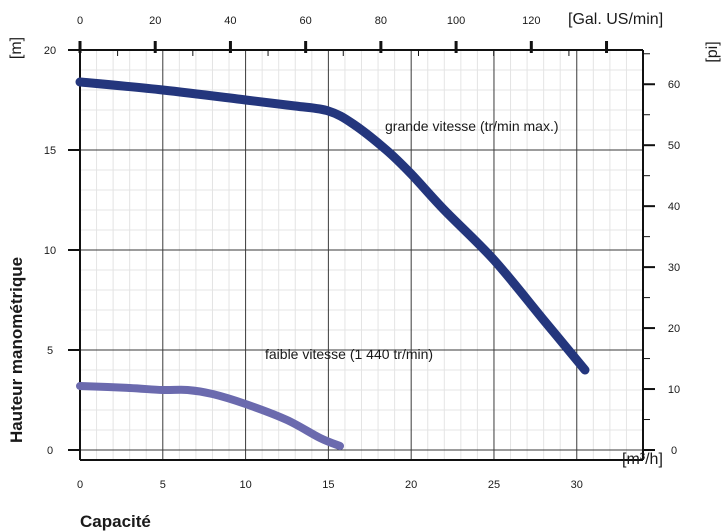 The height and width of the screenshot is (532, 721). What do you see at coordinates (16, 350) in the screenshot?
I see `y-axis-title: Hauteur manométrique` at bounding box center [16, 350].